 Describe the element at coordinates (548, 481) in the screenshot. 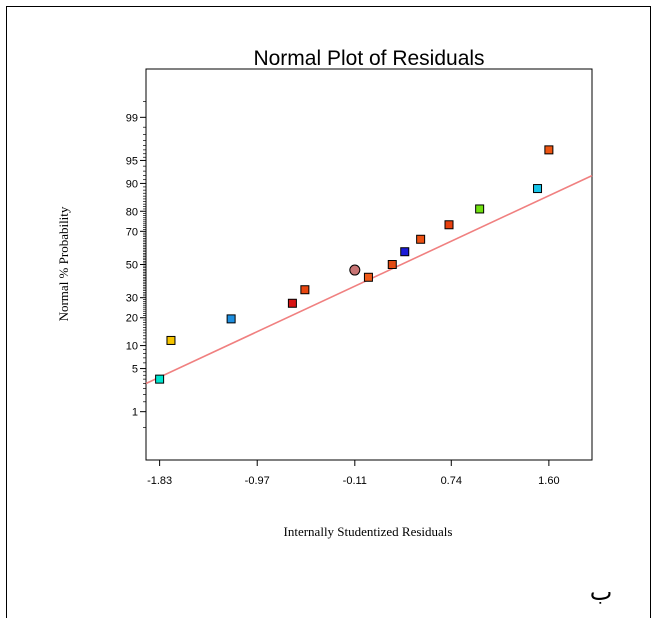

I see `x-tick-label: 1.60` at that location.